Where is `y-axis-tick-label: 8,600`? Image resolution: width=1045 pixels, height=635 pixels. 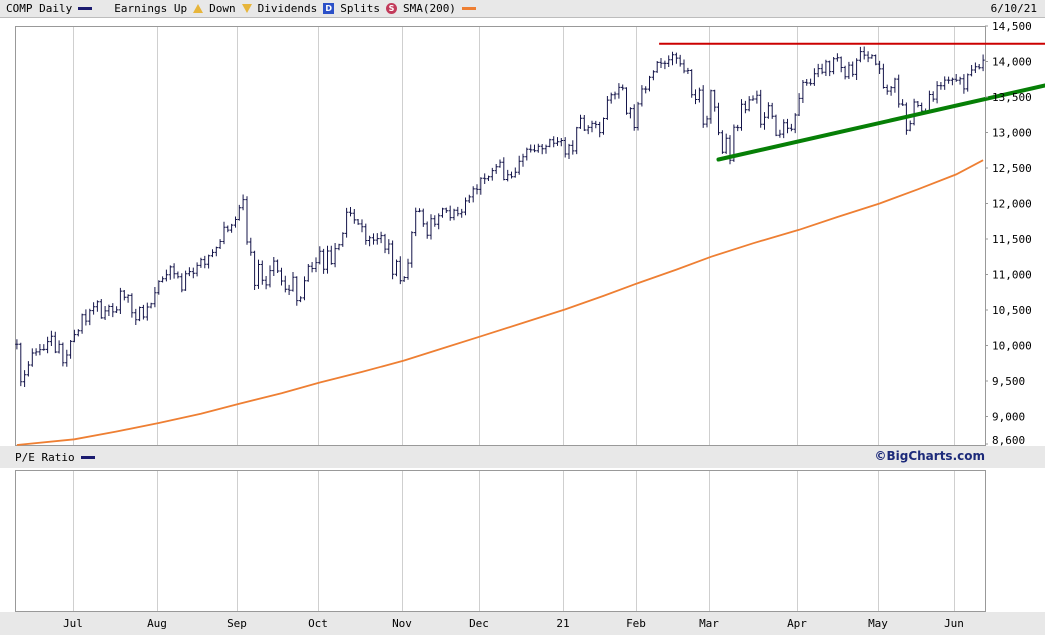
y-axis-tick-label: 8,600 is located at coordinates (1008, 440).